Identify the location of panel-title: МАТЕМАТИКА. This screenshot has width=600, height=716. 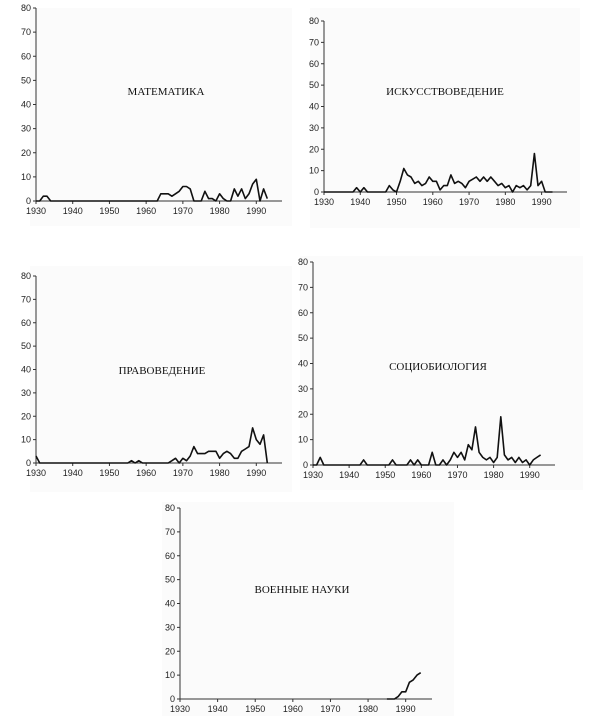
(166, 92).